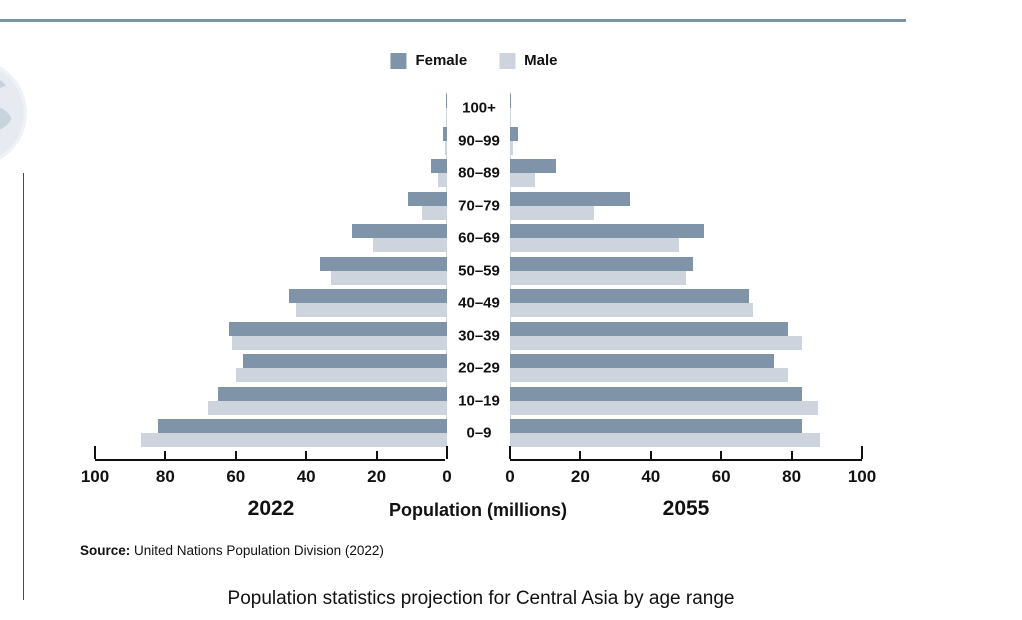  Describe the element at coordinates (95, 476) in the screenshot. I see `x-axis-tick-label-left: 100` at that location.